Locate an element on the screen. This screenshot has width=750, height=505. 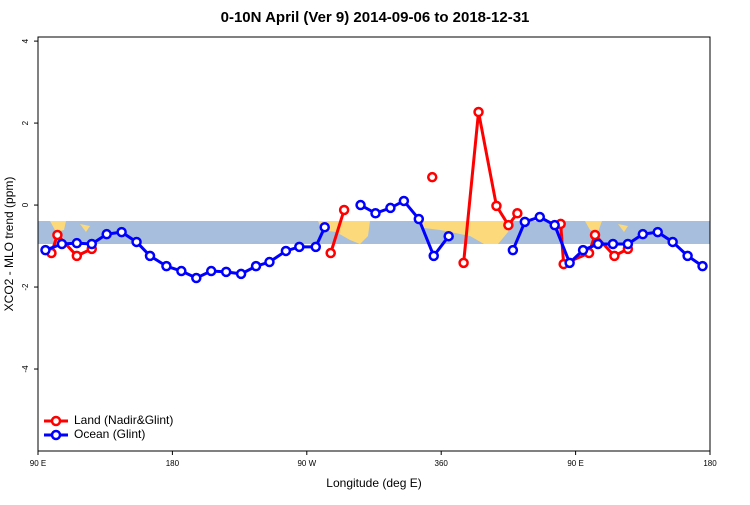
y-tick-label: -4 is located at coordinates (25, 369).